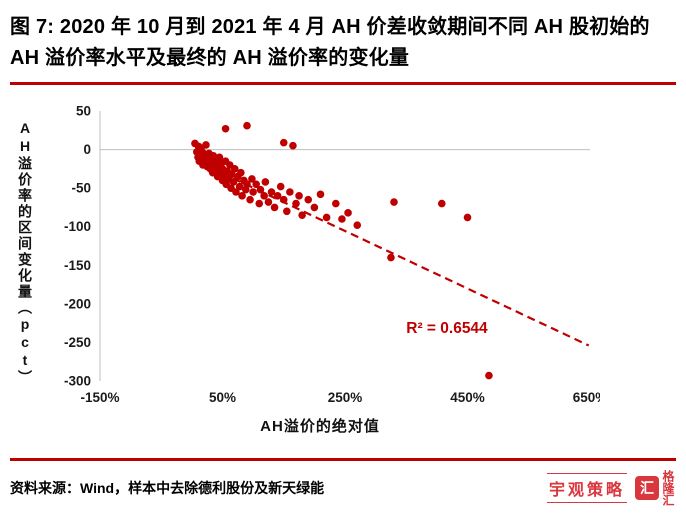 This screenshot has height=526, width=686. What do you see at coordinates (343, 488) in the screenshot?
I see `footer: 资料来源：Wind，样本中去除德利股份及新天绿能 宇观策略 汇 格隆汇` at bounding box center [343, 488].